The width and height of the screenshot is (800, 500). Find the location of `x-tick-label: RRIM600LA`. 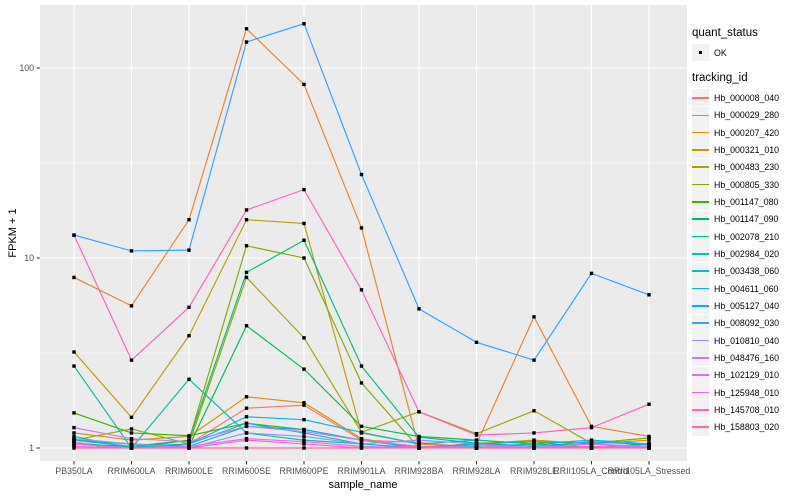

x-tick-label: RRIM600LA is located at coordinates (132, 471).